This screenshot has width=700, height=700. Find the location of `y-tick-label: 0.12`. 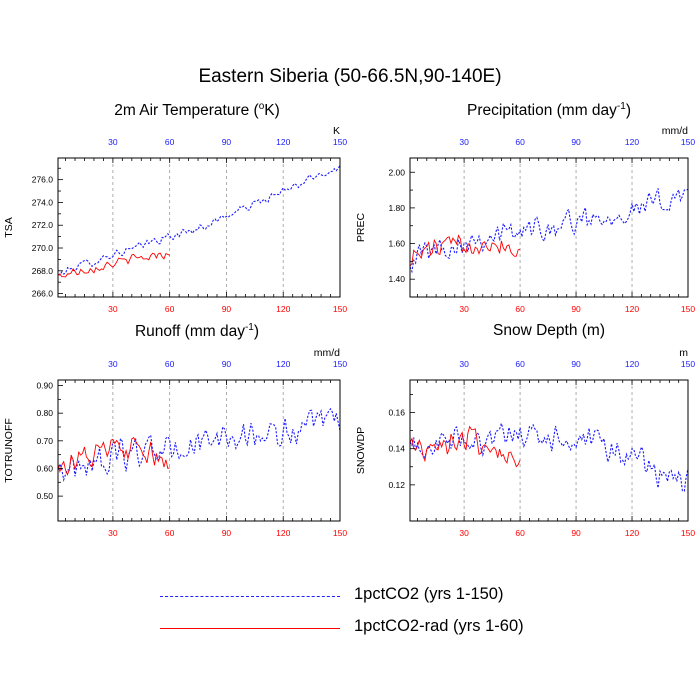

y-tick-label: 0.12 is located at coordinates (396, 485).